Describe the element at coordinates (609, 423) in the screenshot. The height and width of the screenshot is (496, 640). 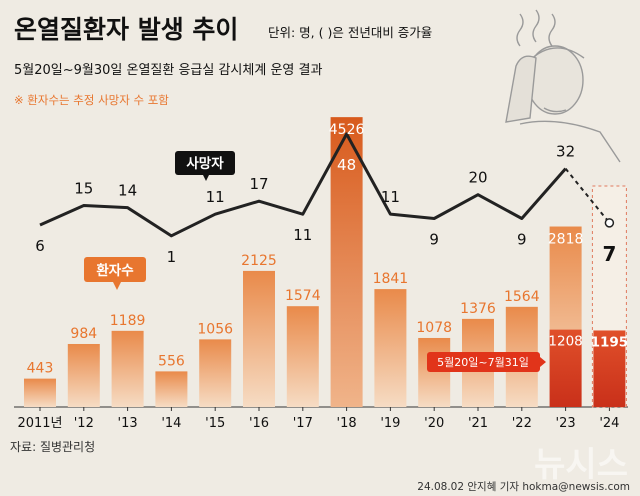
I see `x-tick-label: '24` at that location.